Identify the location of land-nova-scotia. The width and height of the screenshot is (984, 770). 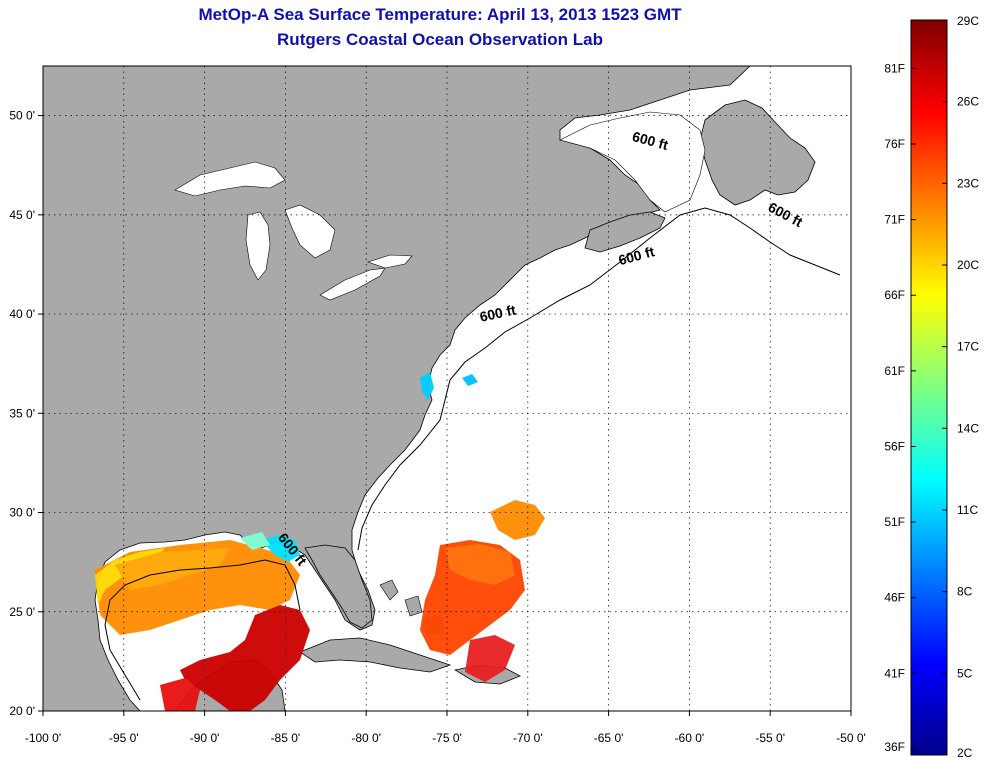
(625, 232).